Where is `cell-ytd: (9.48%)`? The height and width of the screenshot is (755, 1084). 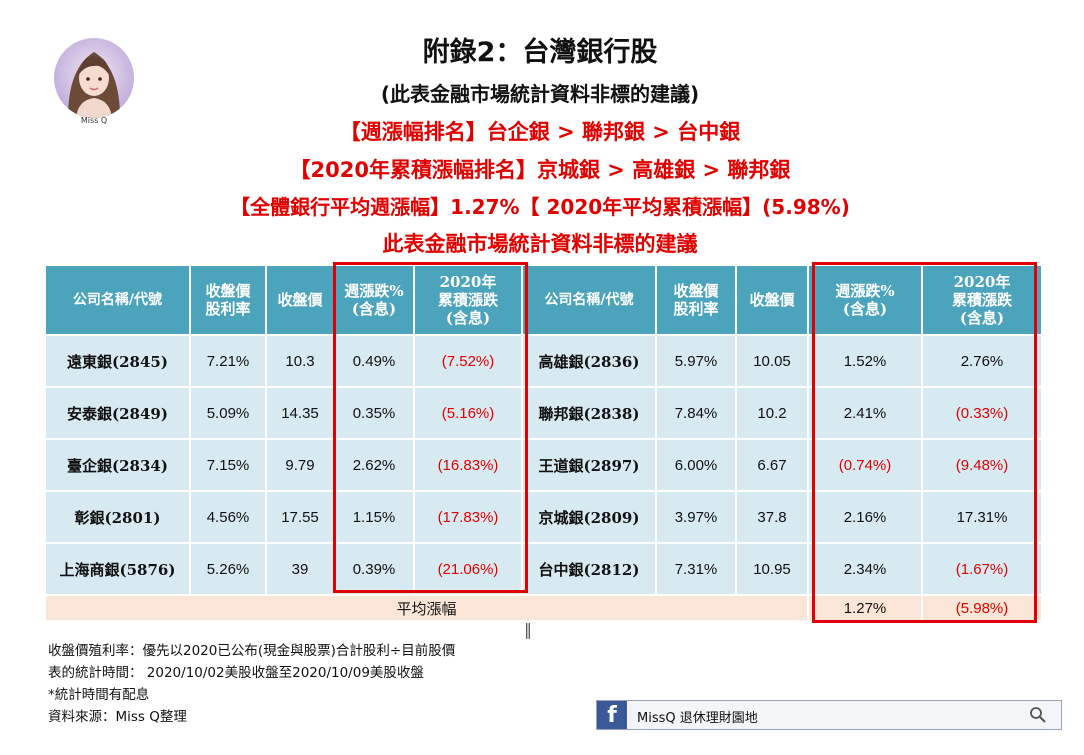
cell-ytd: (9.48%) is located at coordinates (982, 464).